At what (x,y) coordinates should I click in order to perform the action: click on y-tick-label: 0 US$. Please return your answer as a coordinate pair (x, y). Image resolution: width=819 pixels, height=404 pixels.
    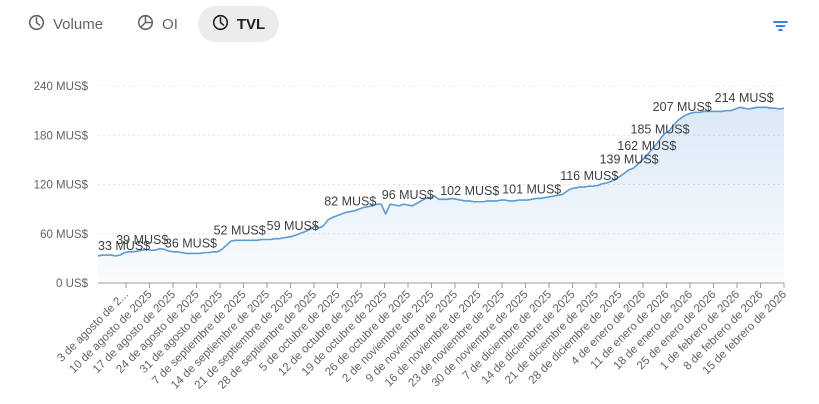
    Looking at the image, I should click on (72, 284).